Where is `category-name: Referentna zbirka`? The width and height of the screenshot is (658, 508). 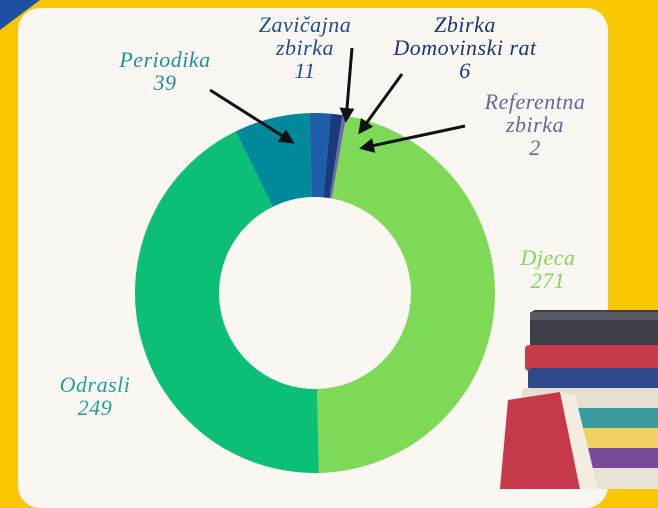 category-name: Referentna zbirka is located at coordinates (535, 113).